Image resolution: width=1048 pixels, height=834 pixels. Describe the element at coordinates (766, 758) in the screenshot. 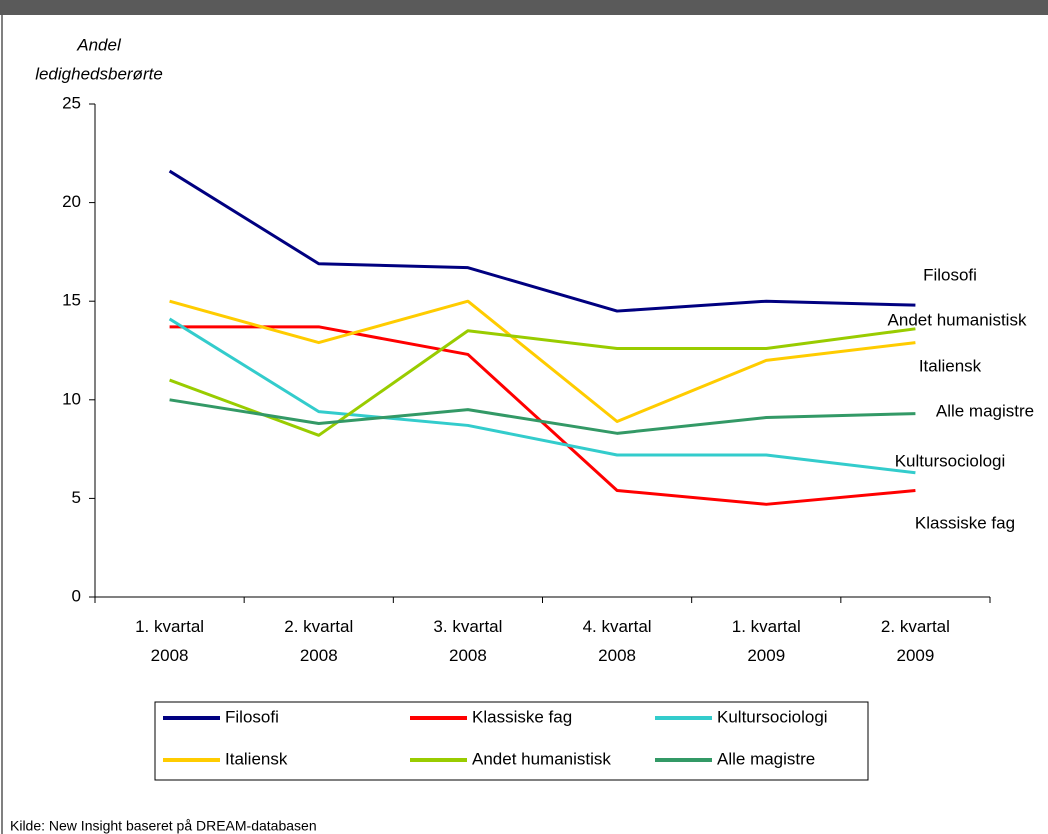

I see `legend-label: Alle magistre` at that location.